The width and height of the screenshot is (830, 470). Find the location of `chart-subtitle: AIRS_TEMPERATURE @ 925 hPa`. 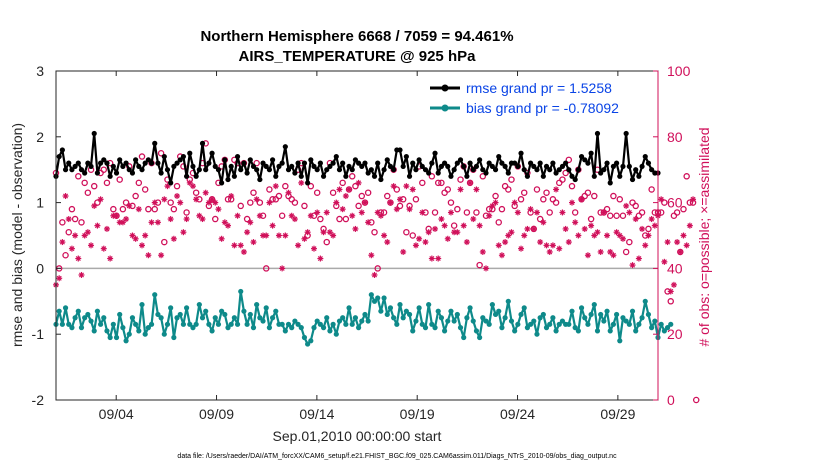

chart-subtitle: AIRS_TEMPERATURE @ 925 hPa is located at coordinates (358, 56).